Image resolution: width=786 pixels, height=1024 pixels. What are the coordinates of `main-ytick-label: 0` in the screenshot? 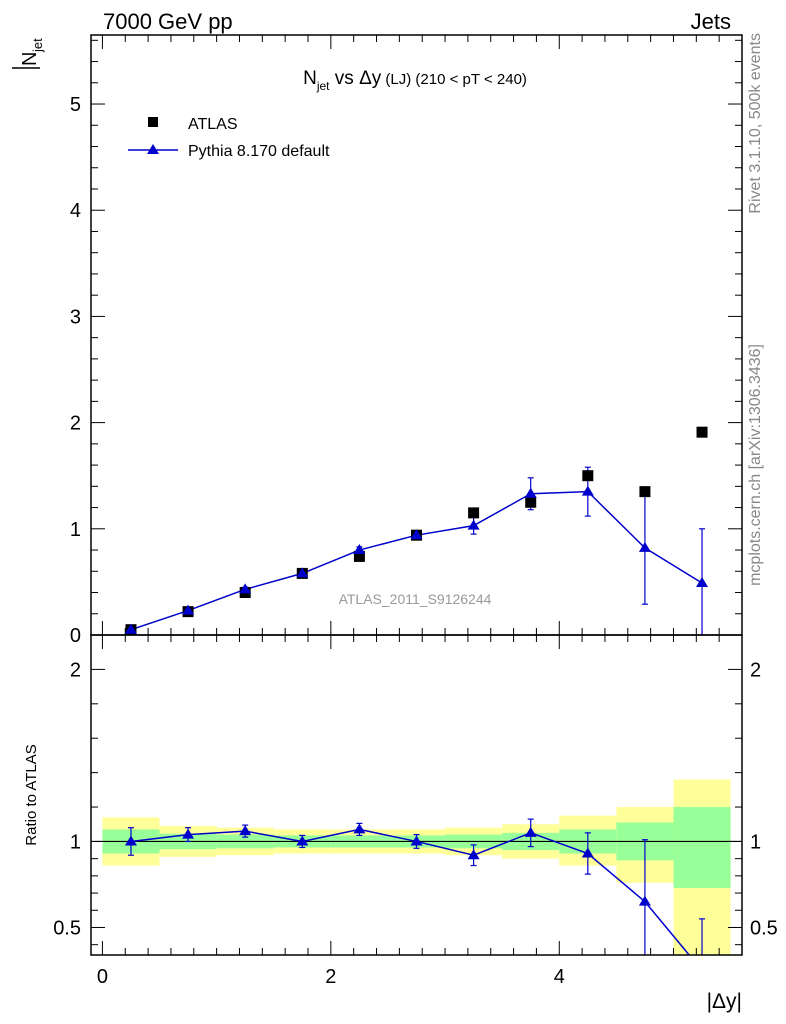 It's located at (75, 636).